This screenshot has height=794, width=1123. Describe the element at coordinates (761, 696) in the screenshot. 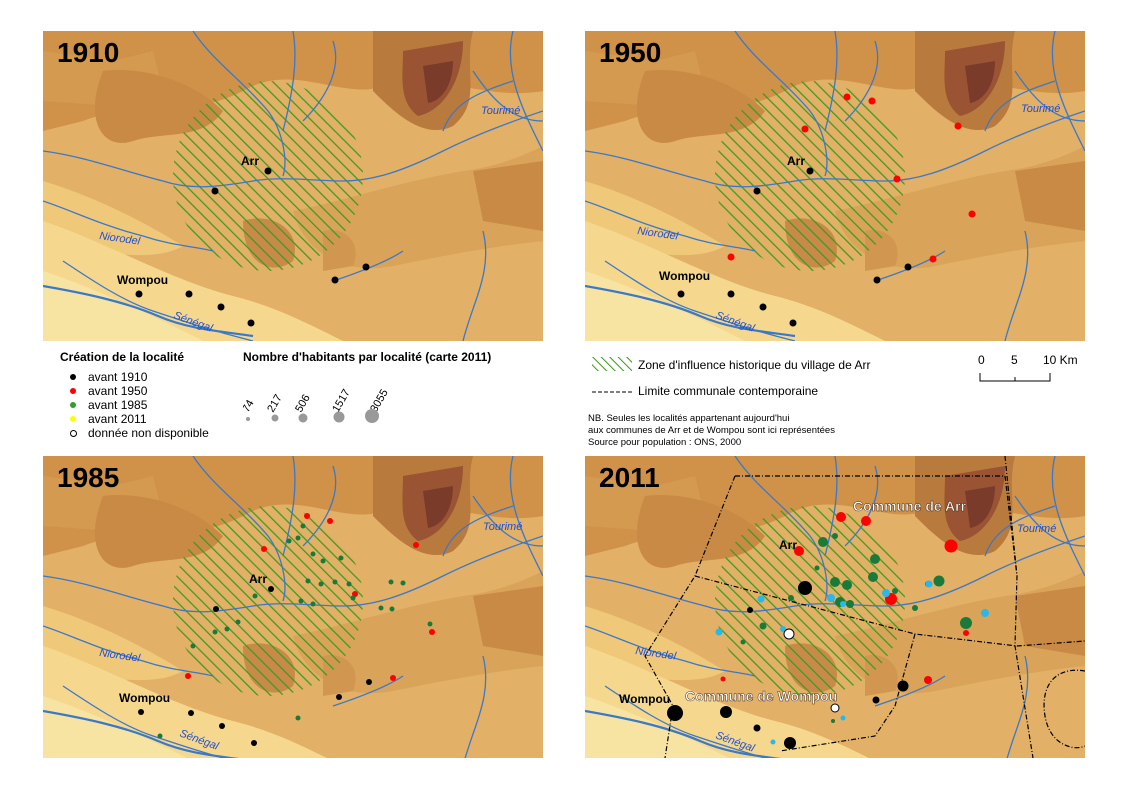

I see `label-commune-wompou: Commune de Wompou` at that location.